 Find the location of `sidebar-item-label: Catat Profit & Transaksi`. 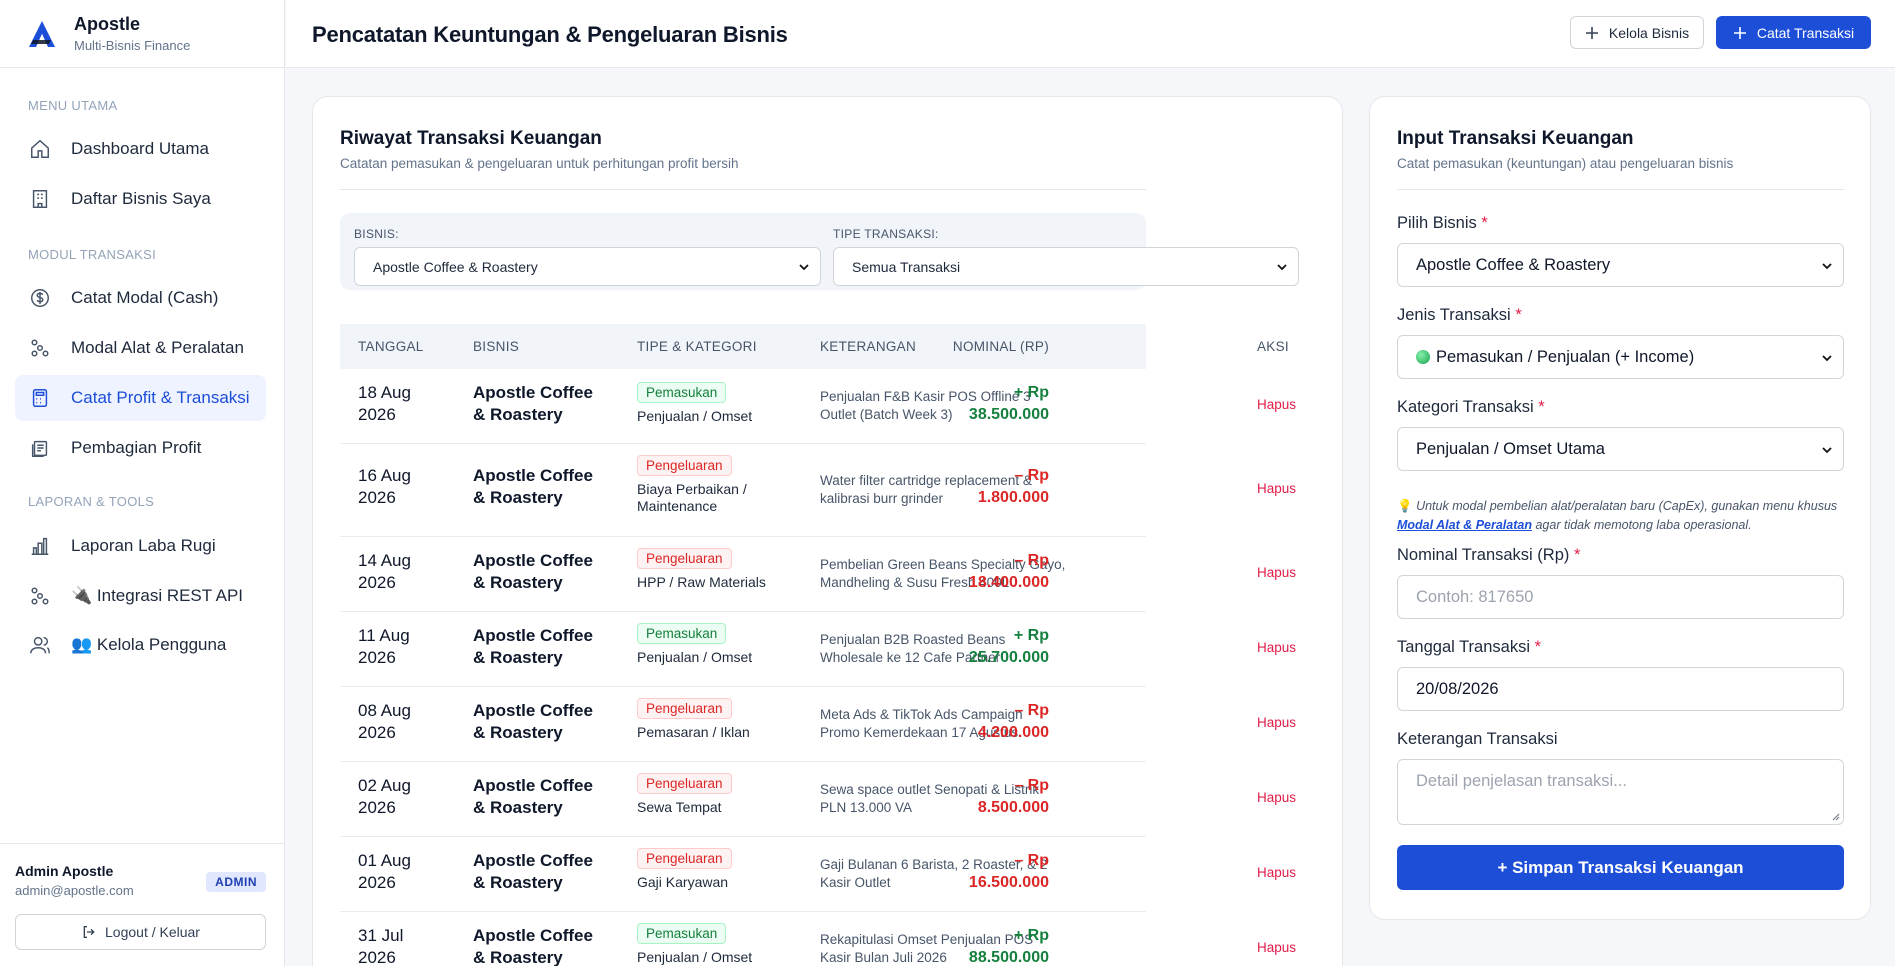

sidebar-item-label: Catat Profit & Transaksi is located at coordinates (160, 397).